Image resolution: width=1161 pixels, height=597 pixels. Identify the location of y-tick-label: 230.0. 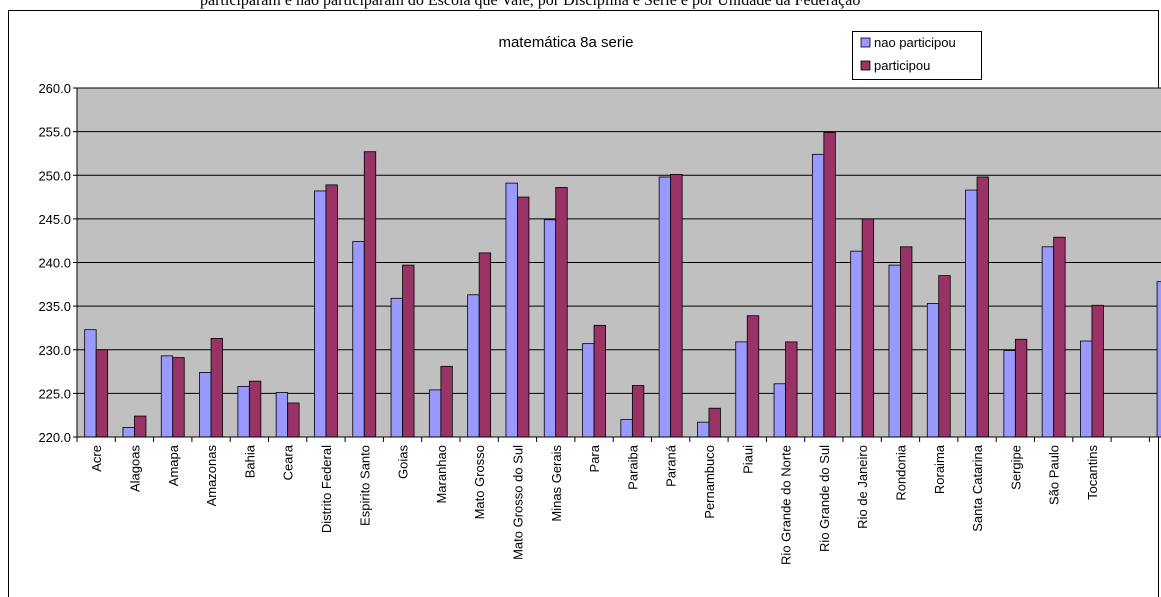
(54, 350).